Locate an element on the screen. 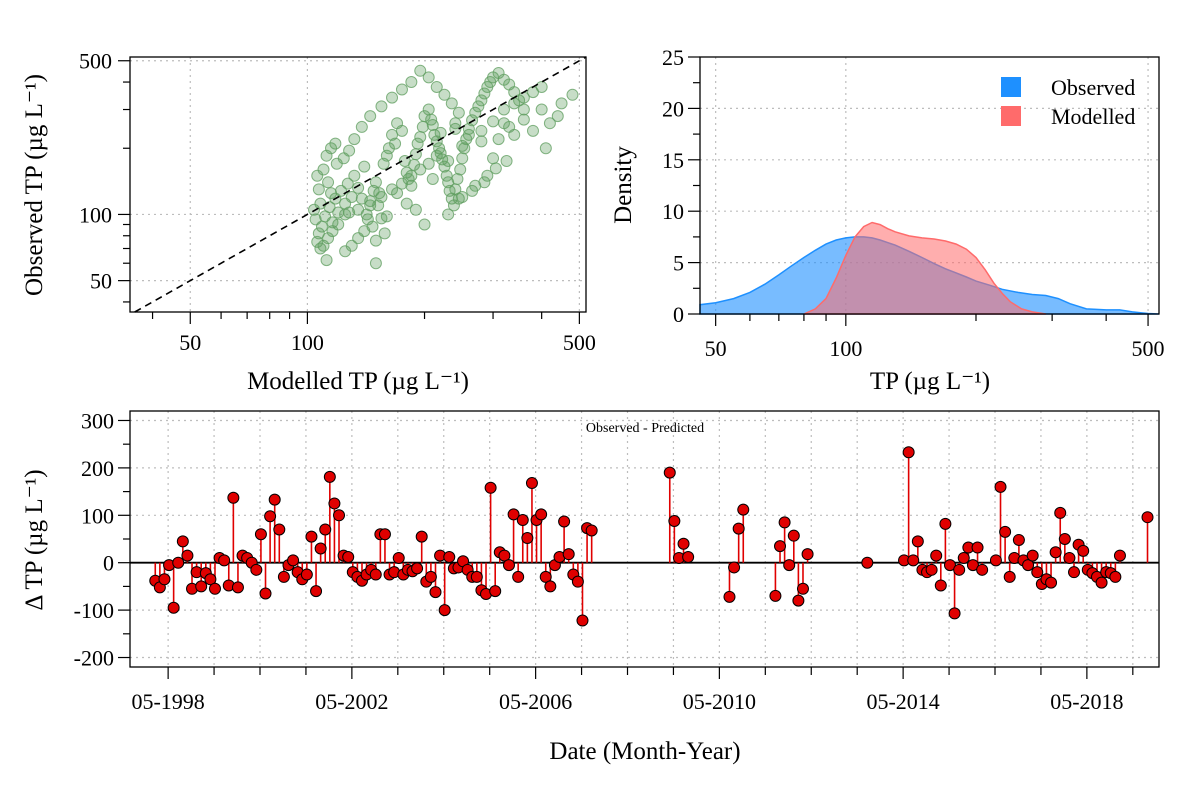 The height and width of the screenshot is (800, 1200). scatter-y-ticks: 50 100 500 is located at coordinates (104, 176).